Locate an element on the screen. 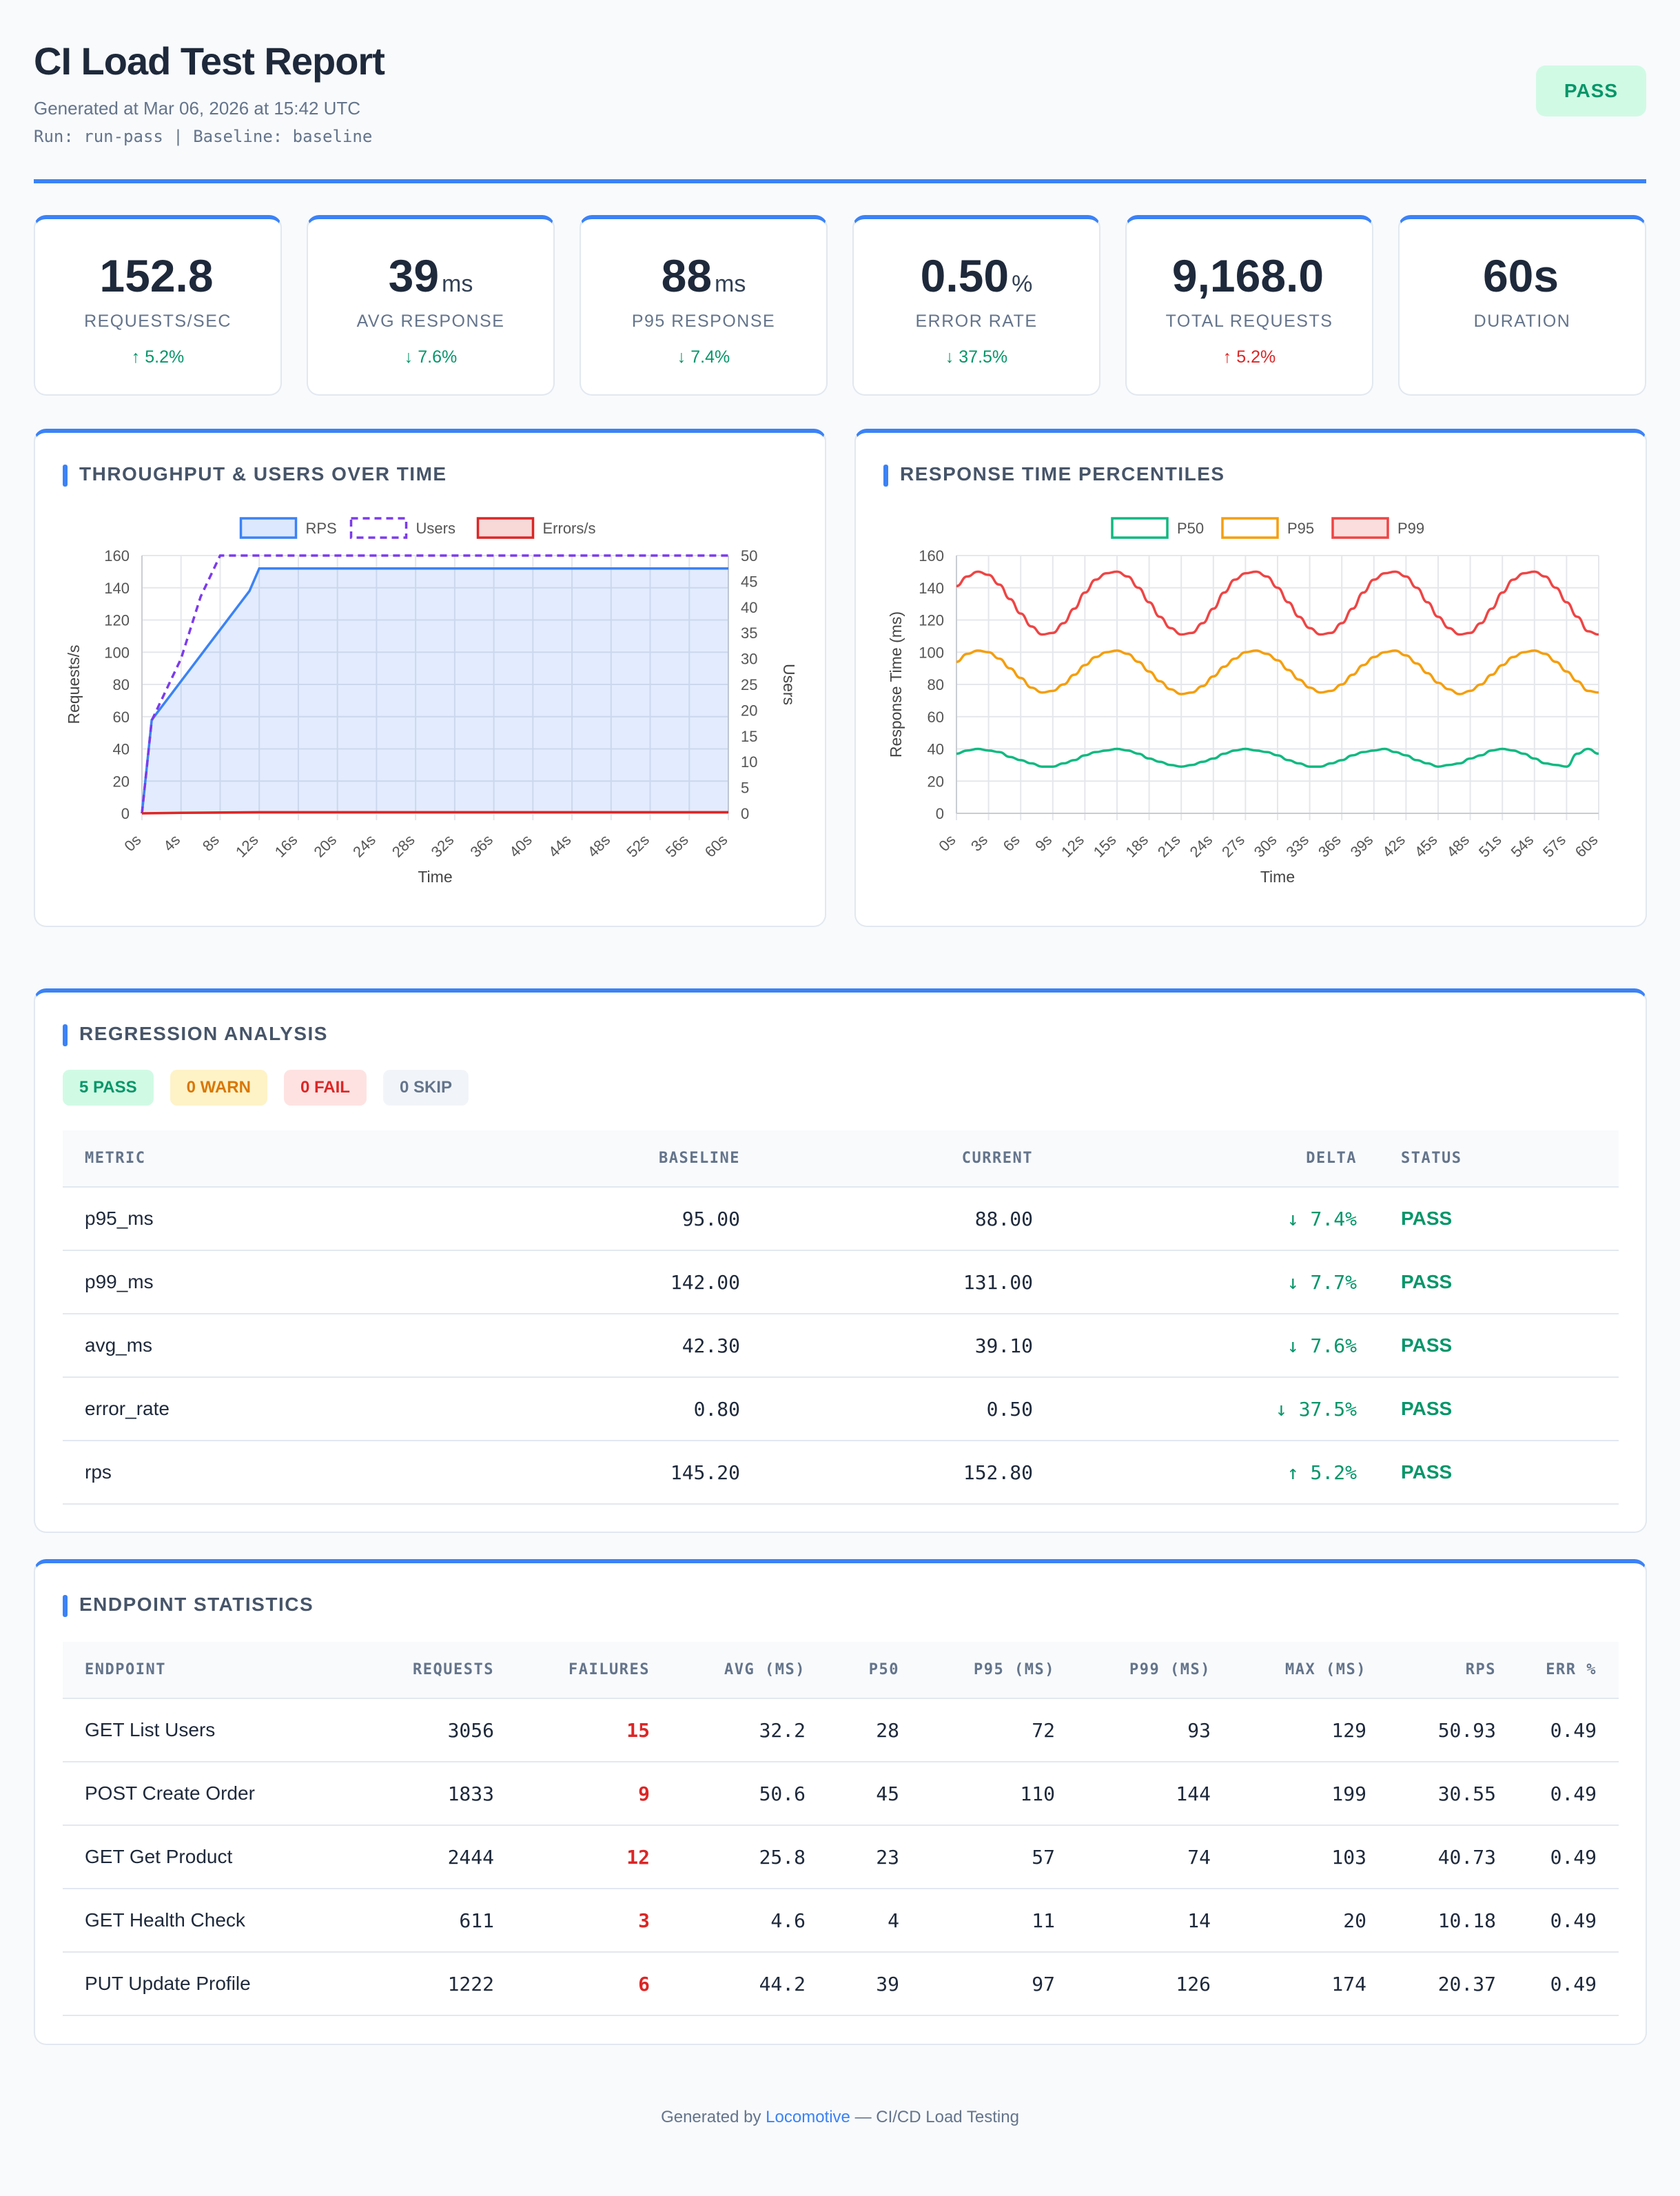  x-axis-title: Time is located at coordinates (435, 877).